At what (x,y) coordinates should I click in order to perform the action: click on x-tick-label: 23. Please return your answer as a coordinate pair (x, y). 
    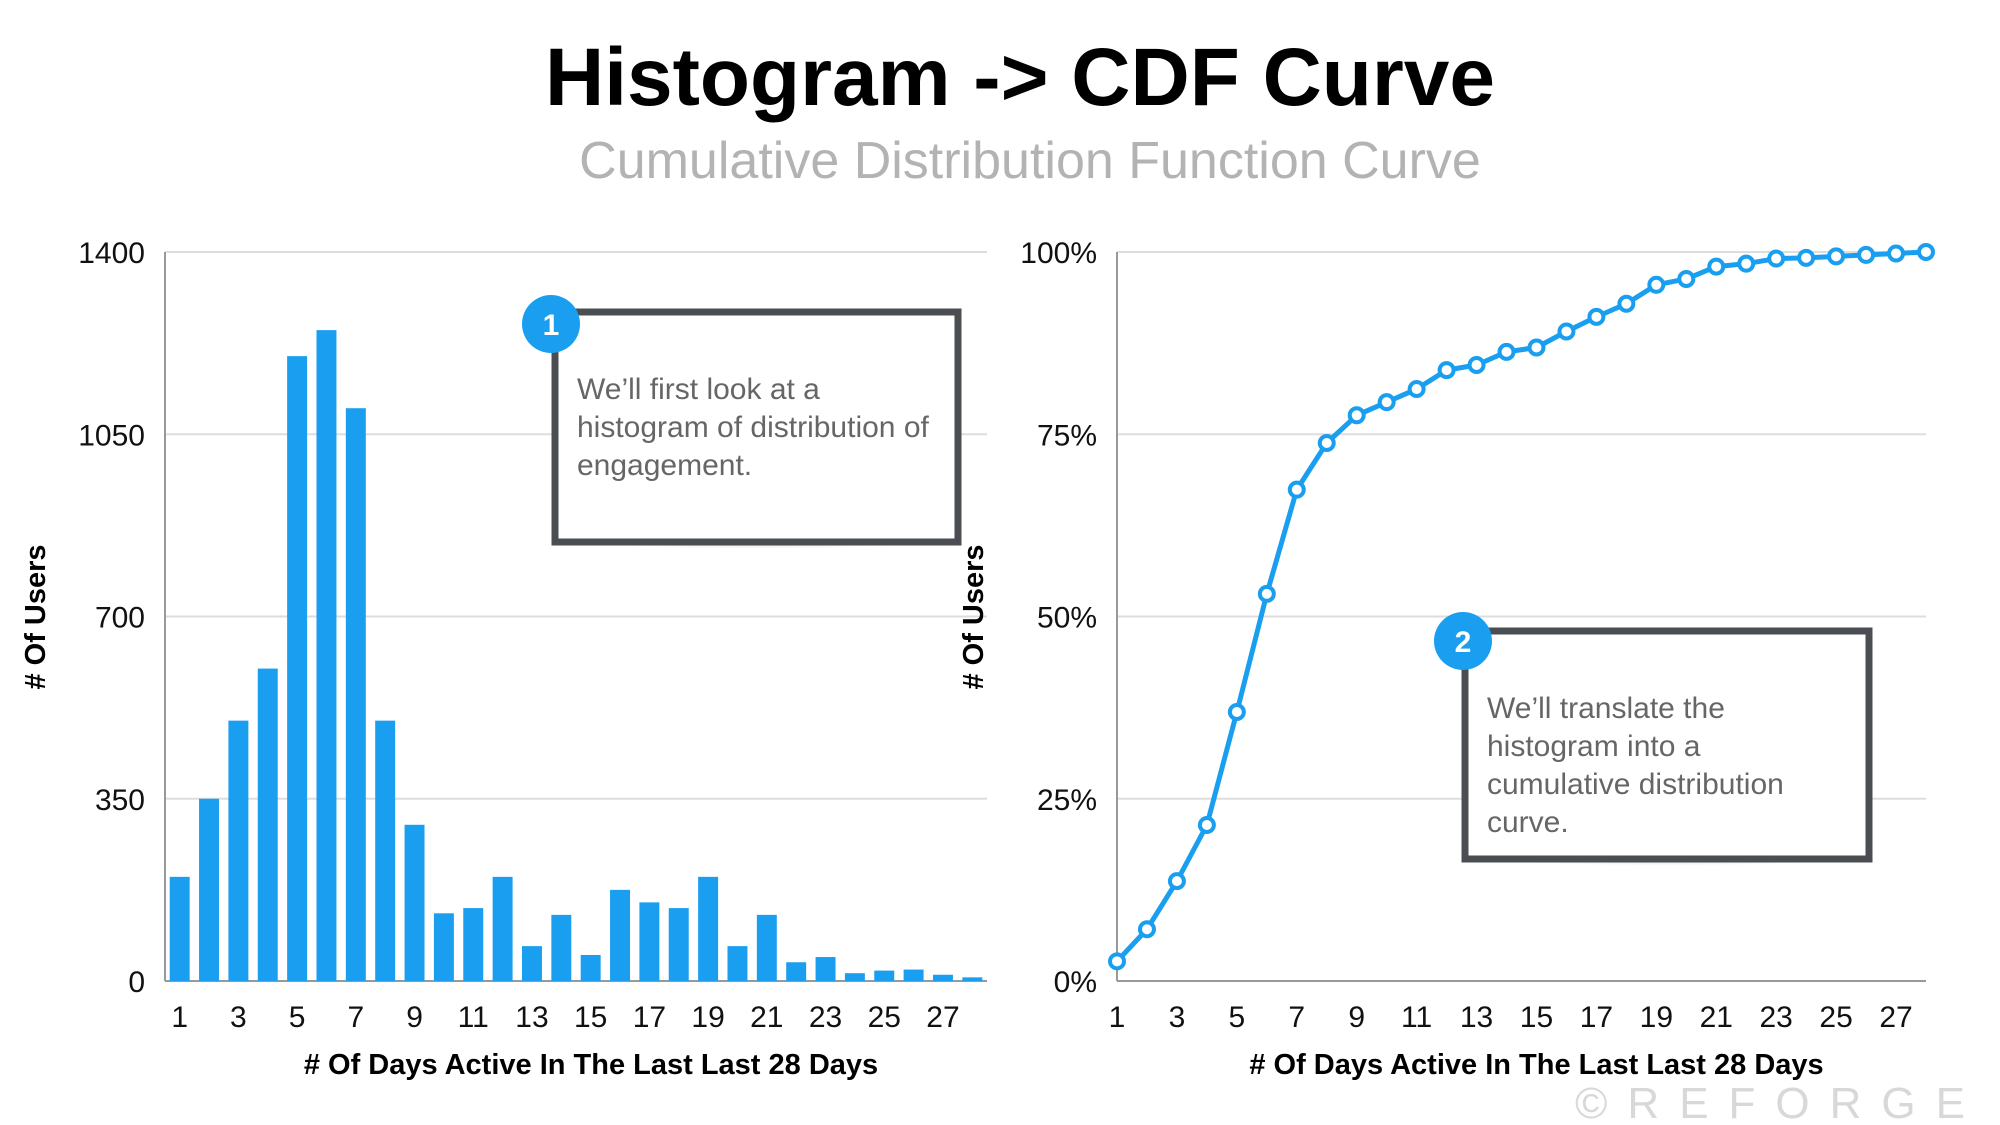
    Looking at the image, I should click on (1775, 1017).